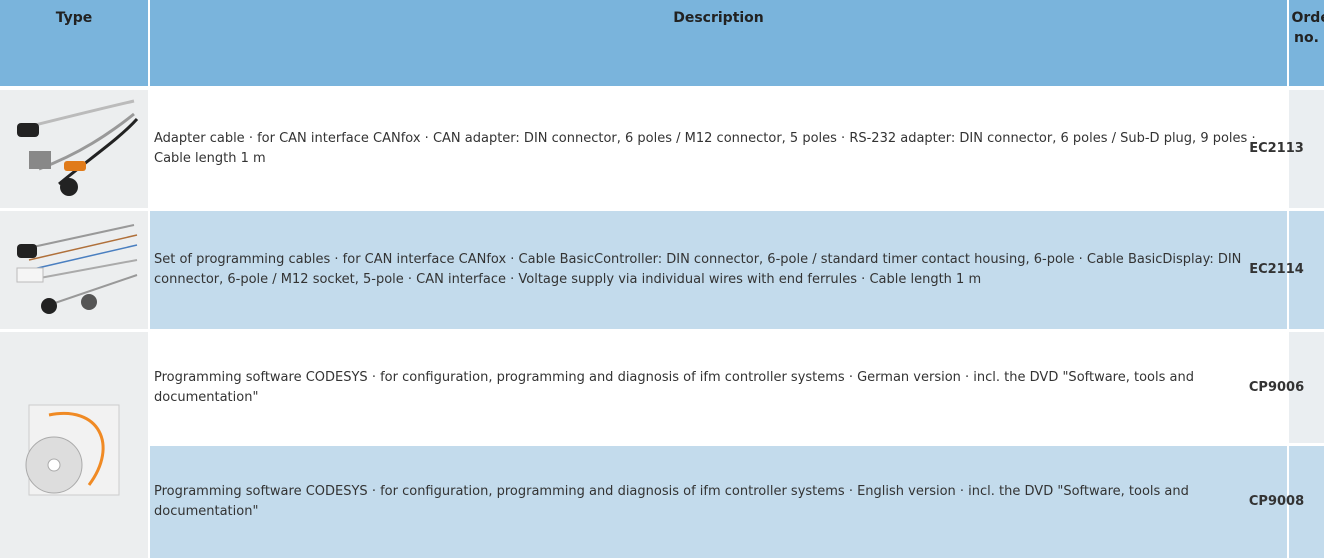 The width and height of the screenshot is (1324, 559). I want to click on order-cell: CP9006, so click(1286, 387).